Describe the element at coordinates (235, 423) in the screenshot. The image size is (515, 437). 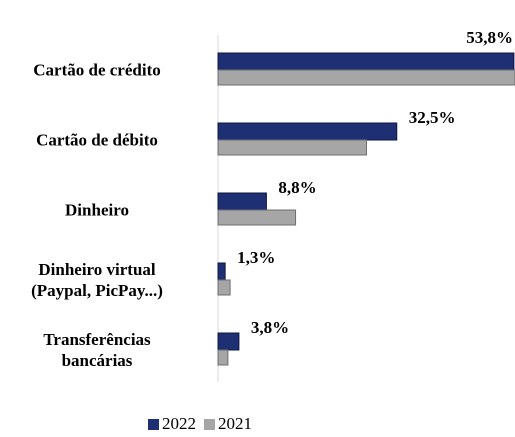
I see `legend-label: 2021` at that location.